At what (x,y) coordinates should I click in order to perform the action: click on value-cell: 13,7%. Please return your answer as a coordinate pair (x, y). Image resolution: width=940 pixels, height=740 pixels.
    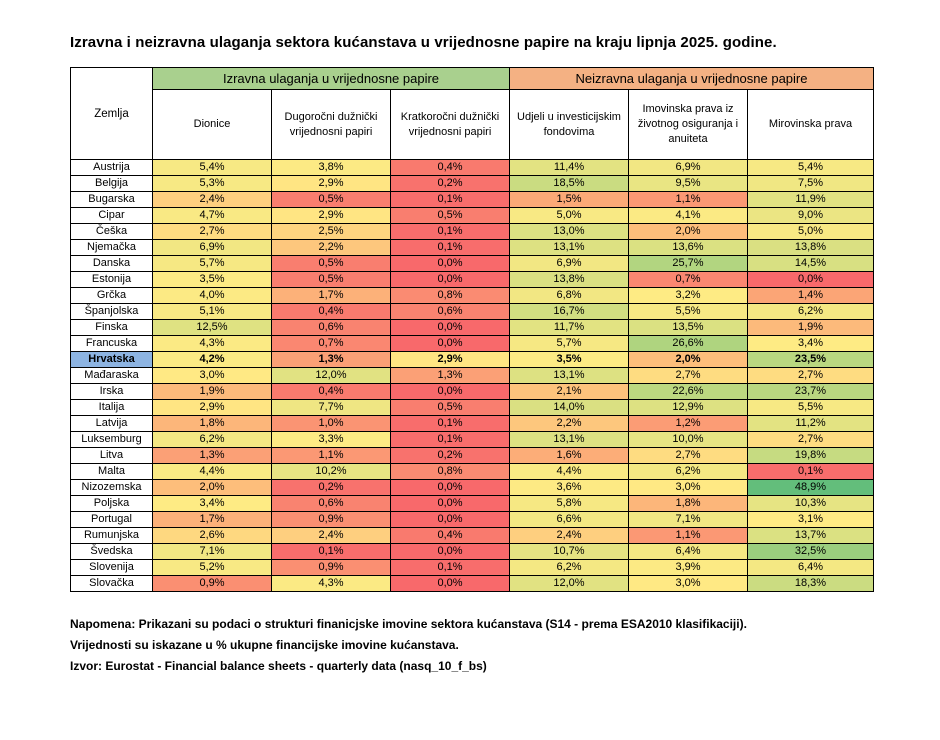
    Looking at the image, I should click on (810, 535).